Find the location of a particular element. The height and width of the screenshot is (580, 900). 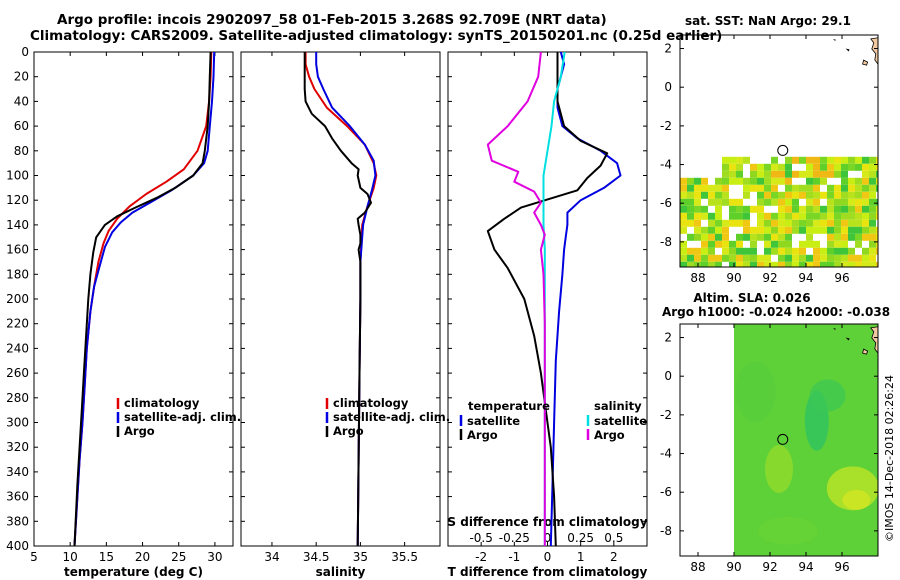

y-tick-label: 120 is located at coordinates (17, 200).